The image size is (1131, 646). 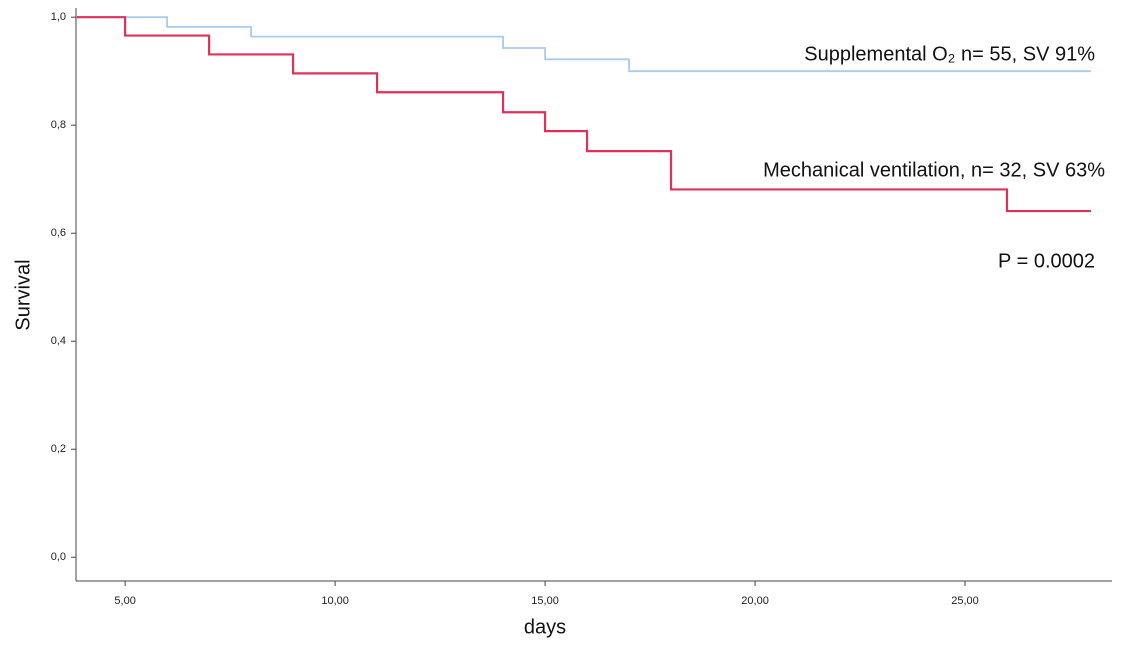 I want to click on series-label: Supplemental O₂ n= 55, SV 91%, so click(x=949, y=54).